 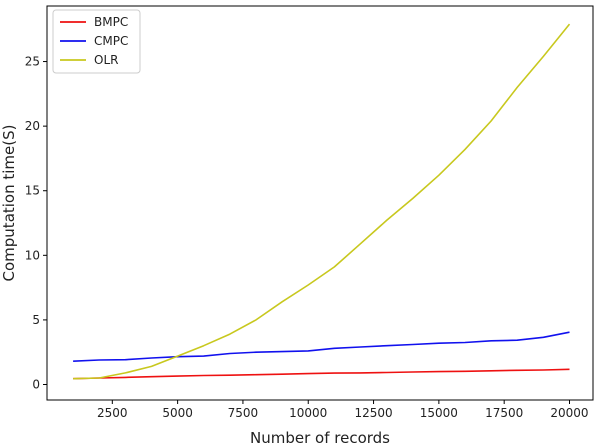 I want to click on x-tick-label: 5000, so click(x=177, y=413).